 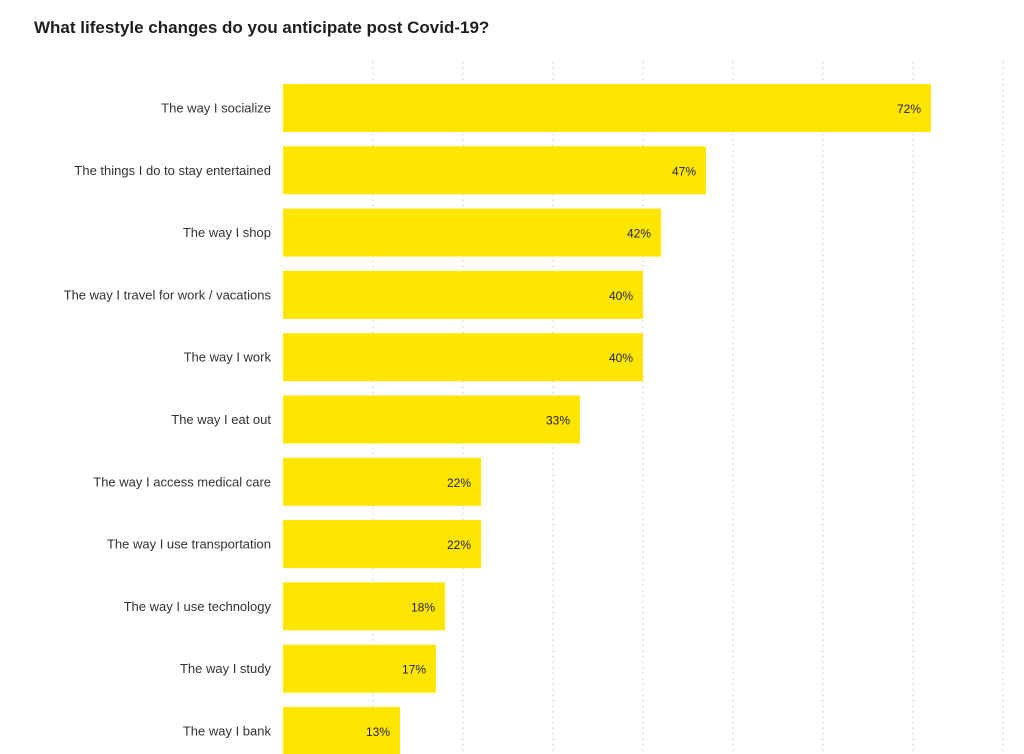 I want to click on category-label: The way I shop, so click(x=227, y=232).